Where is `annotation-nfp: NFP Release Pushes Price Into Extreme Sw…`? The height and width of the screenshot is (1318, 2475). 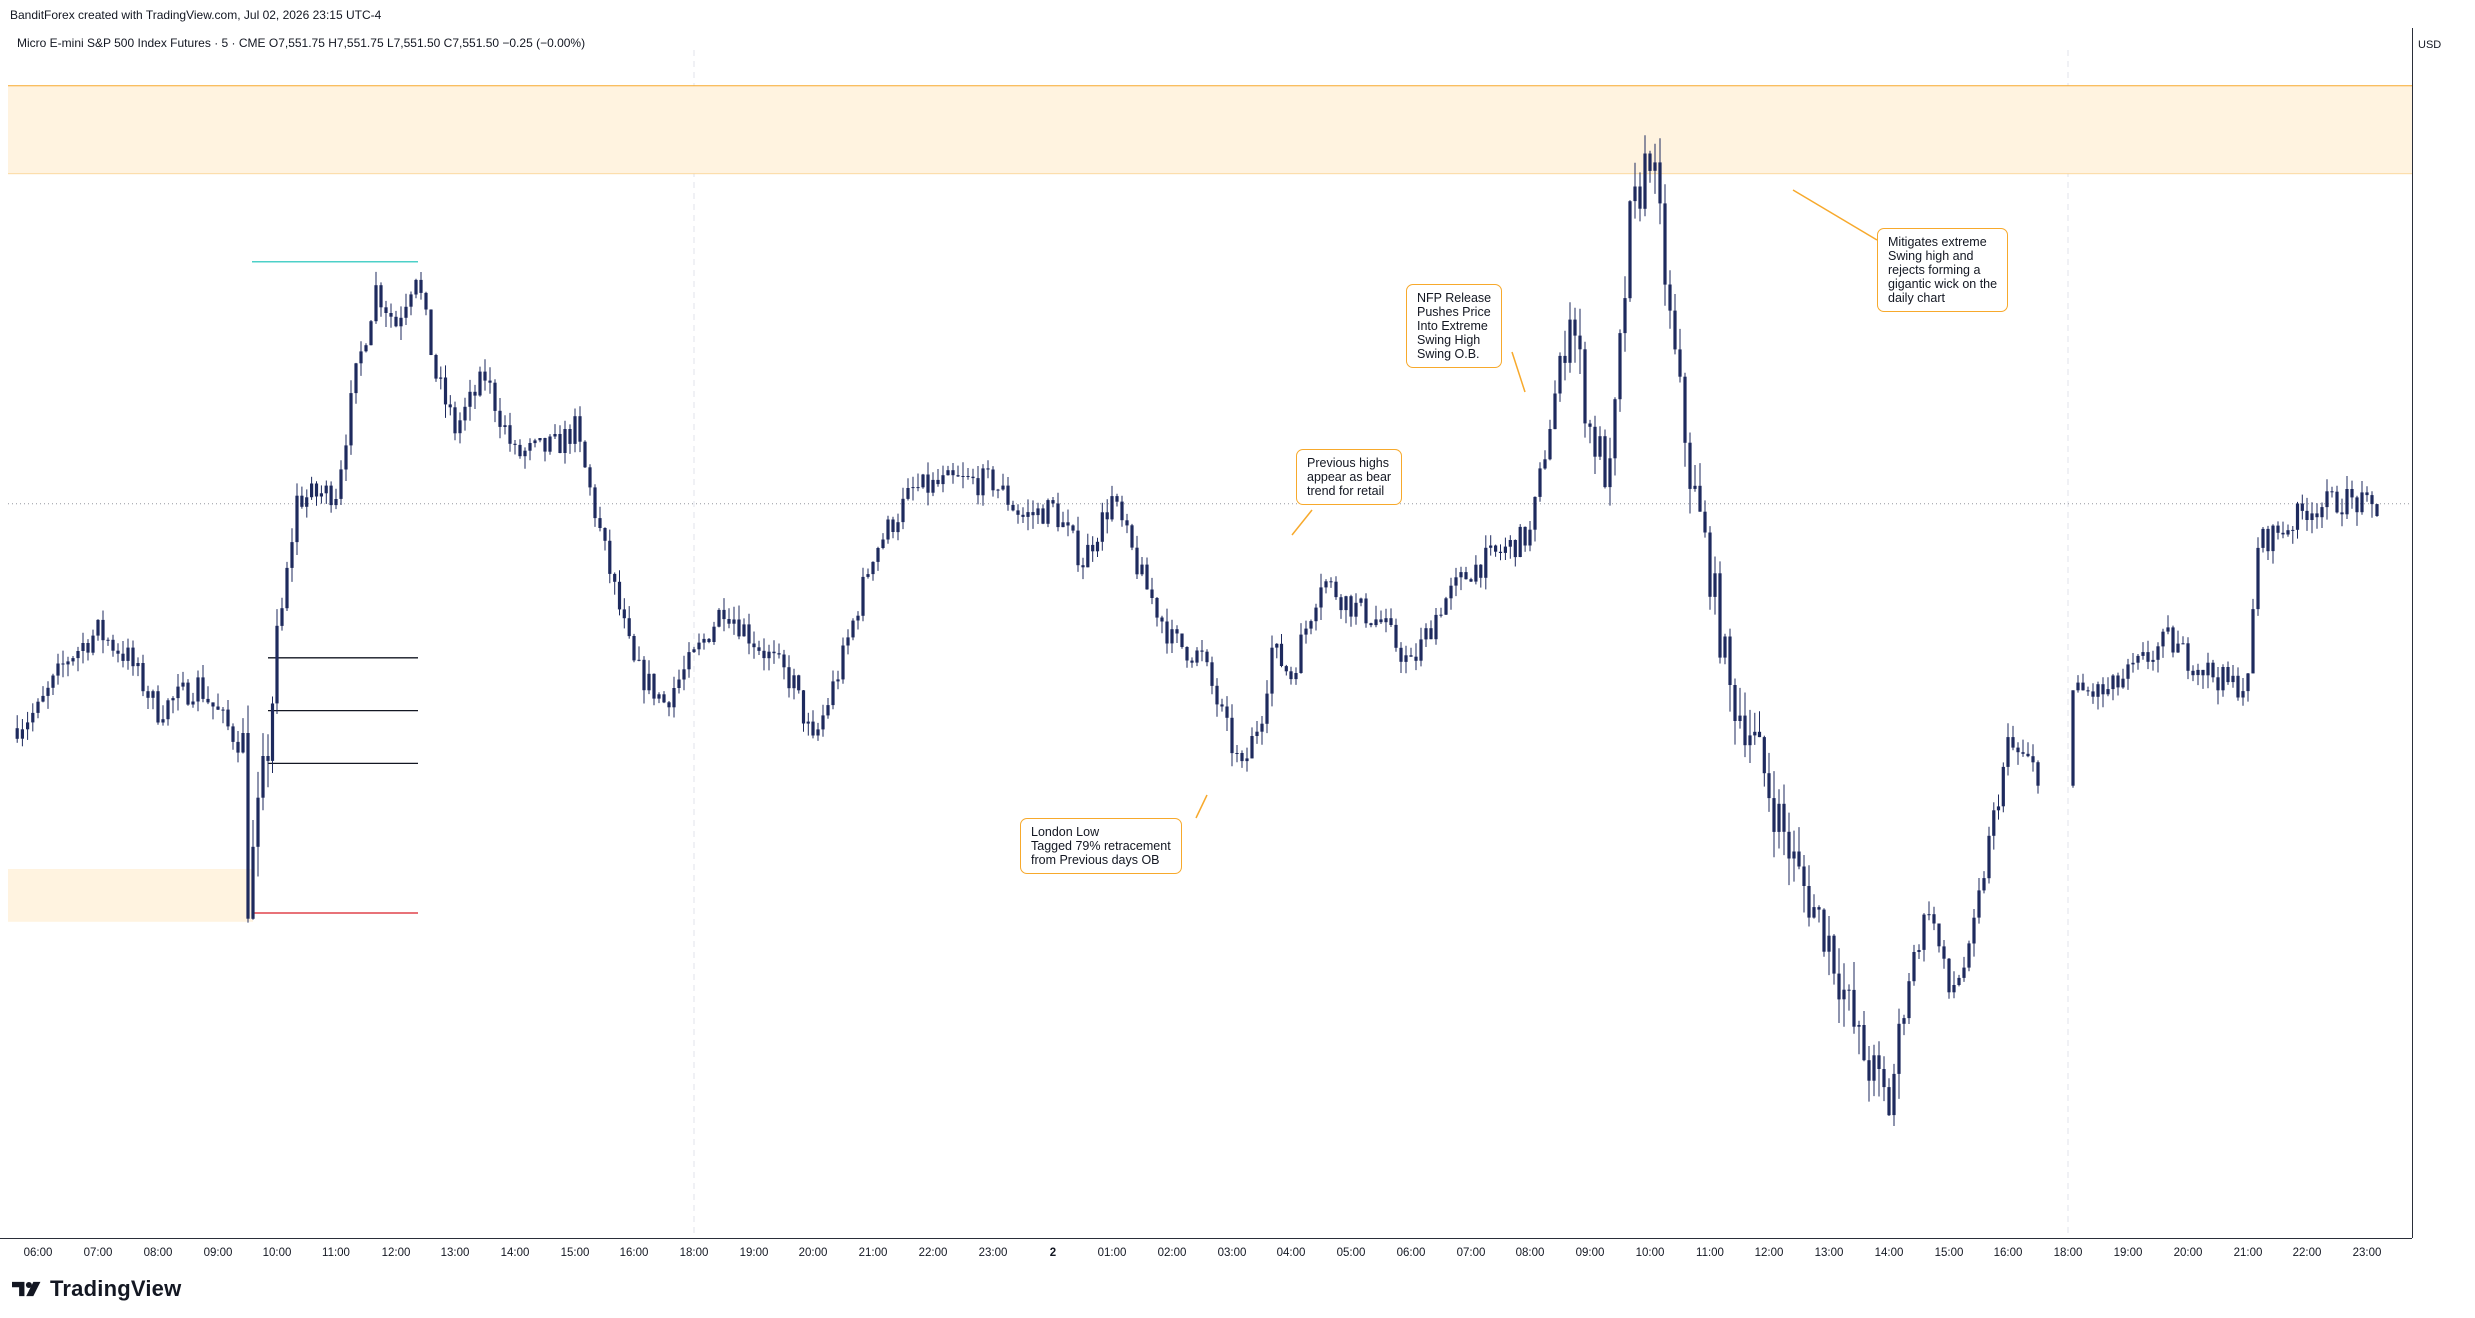 annotation-nfp: NFP Release Pushes Price Into Extreme Sw… is located at coordinates (1454, 326).